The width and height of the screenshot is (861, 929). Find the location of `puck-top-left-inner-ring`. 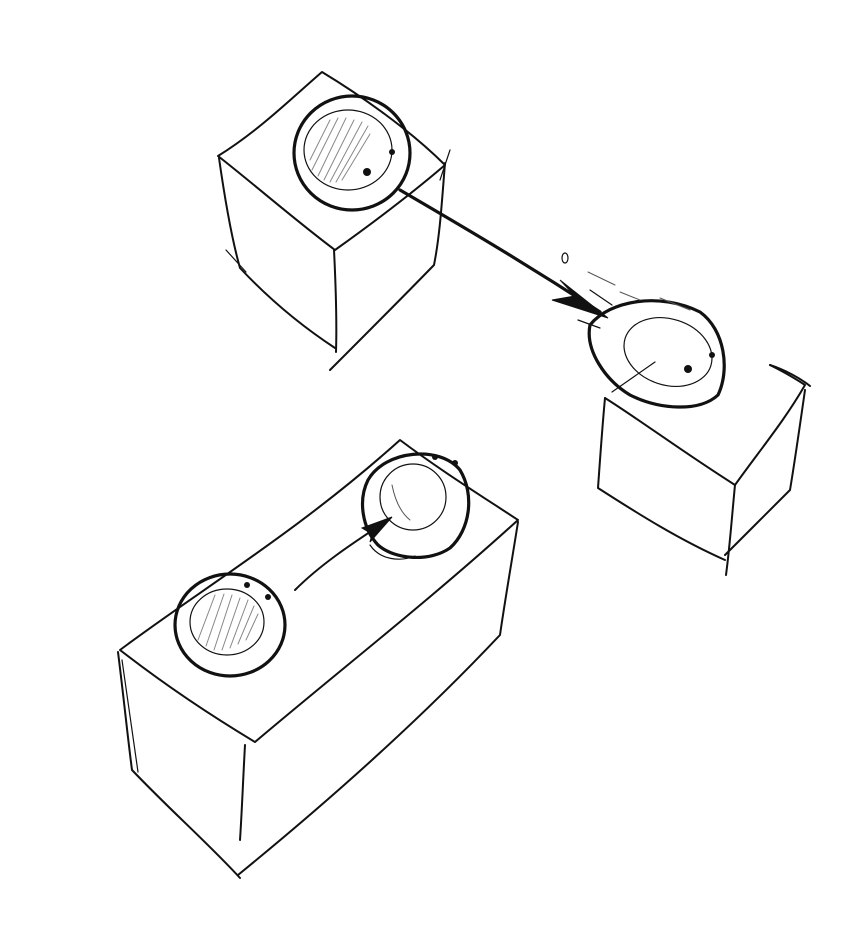

puck-top-left-inner-ring is located at coordinates (348, 150).